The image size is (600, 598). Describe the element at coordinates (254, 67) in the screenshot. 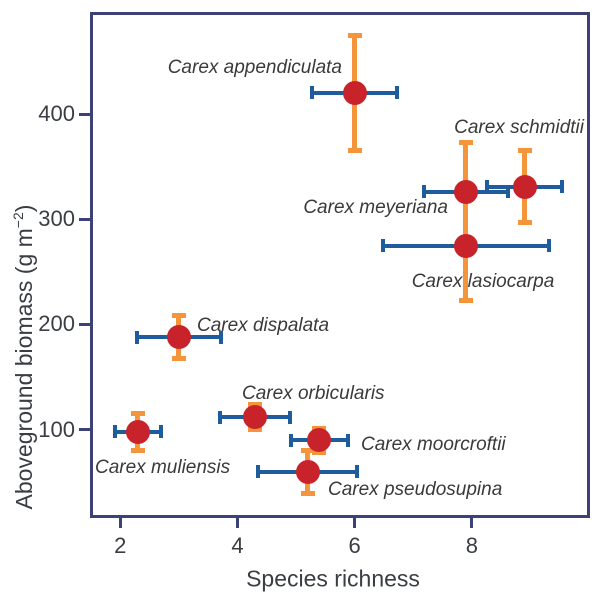

I see `species-label-carex-appendiculata: Carex appendiculata` at that location.